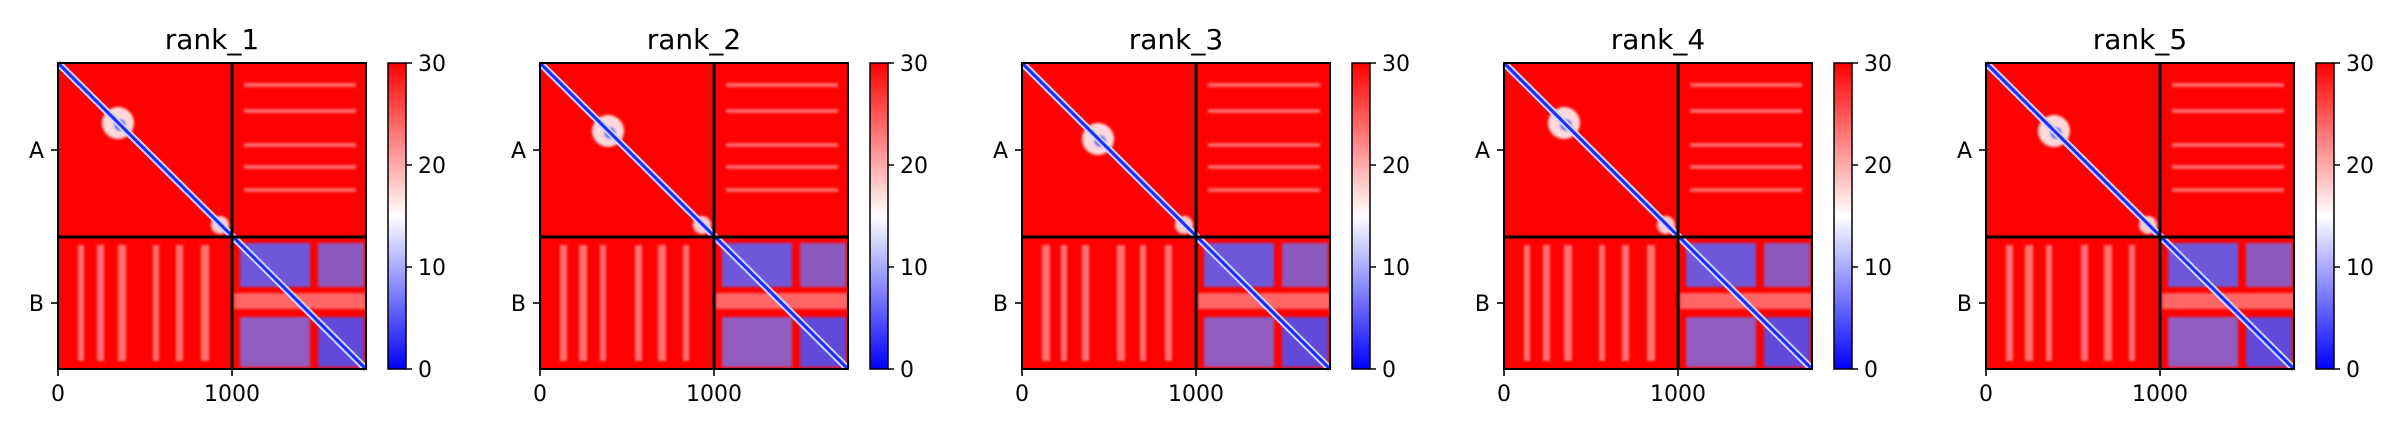 The width and height of the screenshot is (2401, 438). What do you see at coordinates (1176, 39) in the screenshot?
I see `panel-title: rank_3` at bounding box center [1176, 39].